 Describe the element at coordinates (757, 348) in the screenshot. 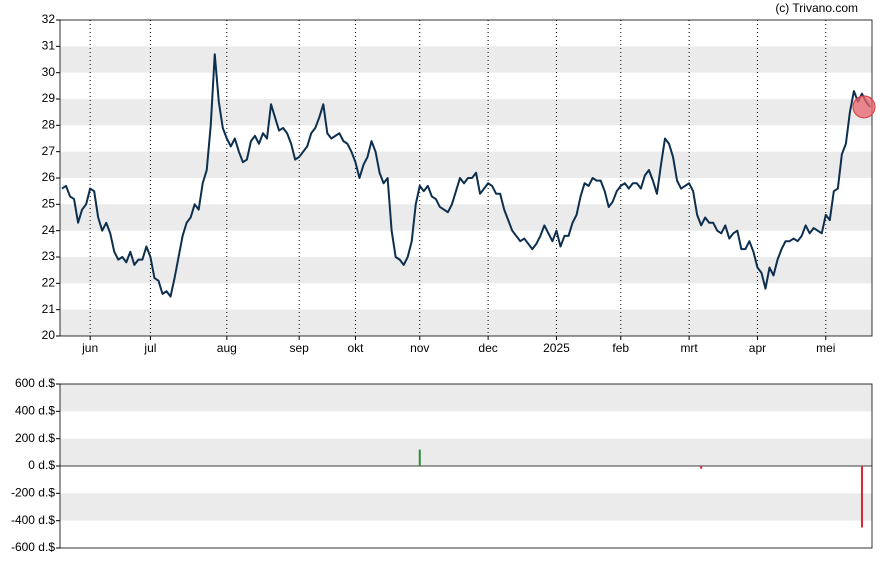

I see `x-tick-label: apr` at that location.